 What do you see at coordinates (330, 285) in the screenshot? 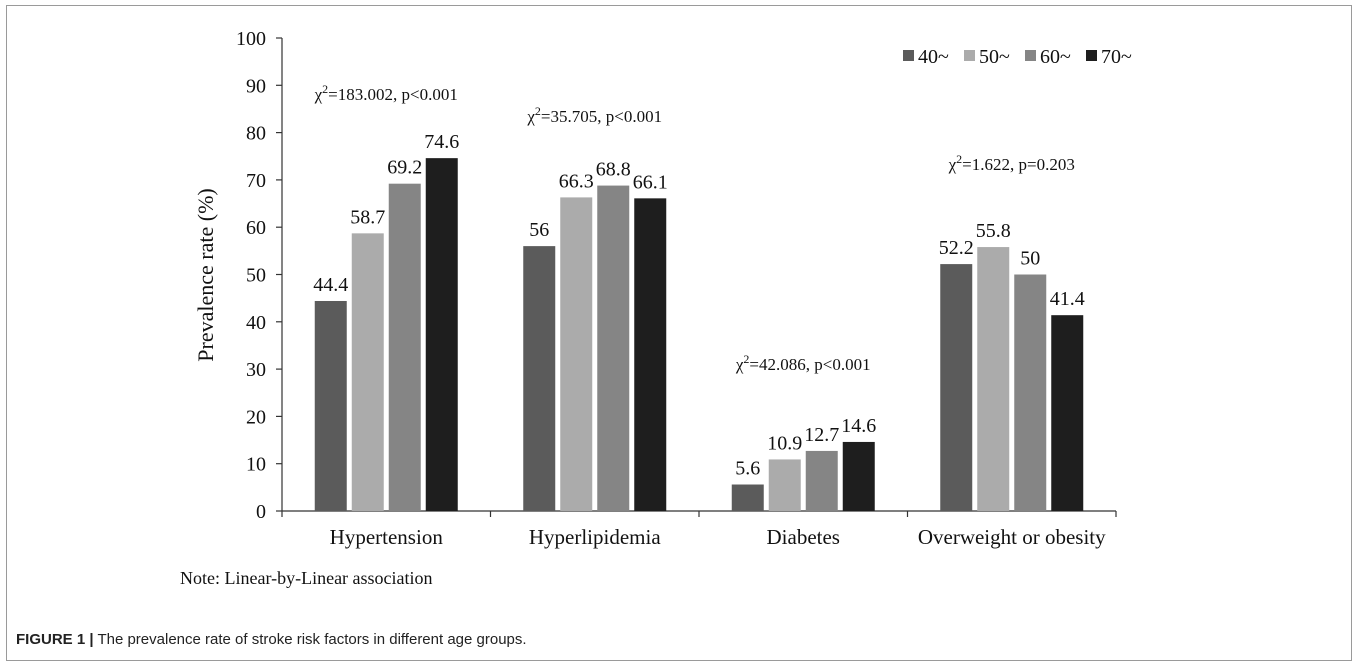
I see `bar-data-label: 44.4` at bounding box center [330, 285].